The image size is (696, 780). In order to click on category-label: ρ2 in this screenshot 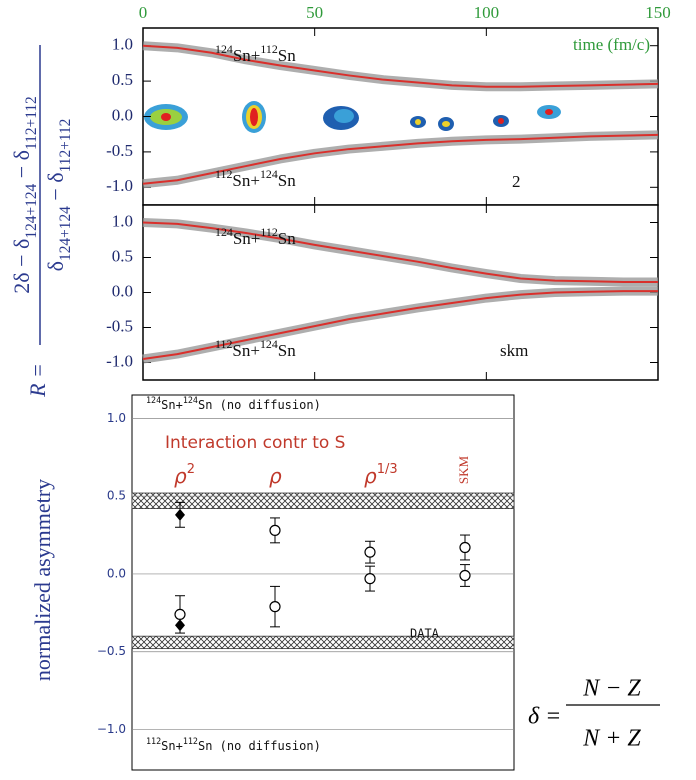, I will do `click(184, 475)`.